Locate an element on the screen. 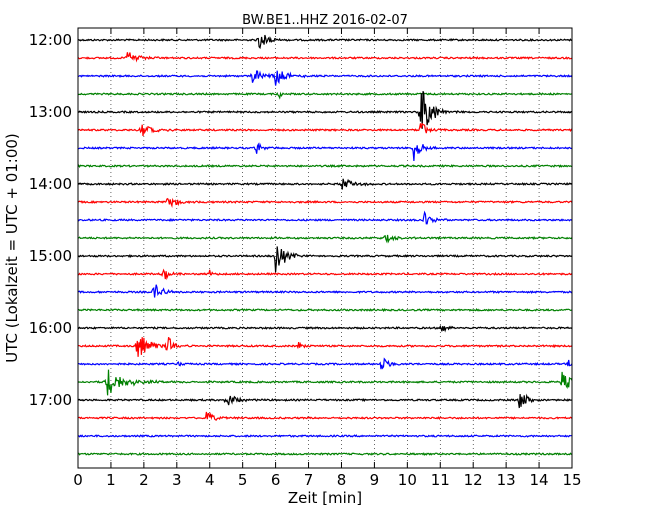 This screenshot has width=650, height=520. x-tick-label: 7 is located at coordinates (309, 480).